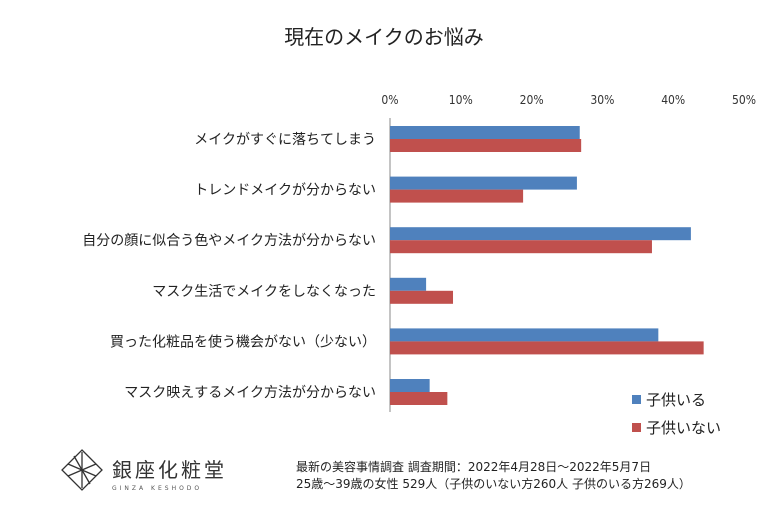  What do you see at coordinates (676, 400) in the screenshot?
I see `legend-label: 子供いる` at bounding box center [676, 400].